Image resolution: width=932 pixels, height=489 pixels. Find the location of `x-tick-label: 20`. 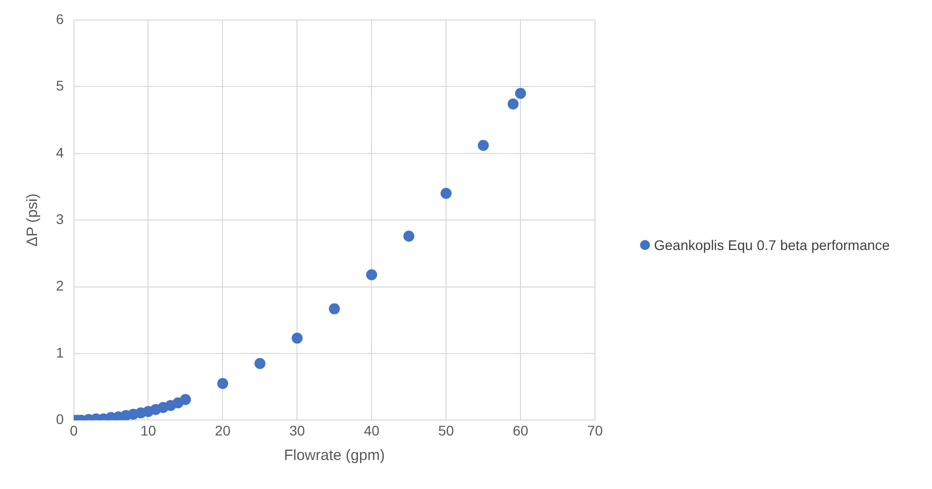

x-tick-label: 20 is located at coordinates (222, 430).